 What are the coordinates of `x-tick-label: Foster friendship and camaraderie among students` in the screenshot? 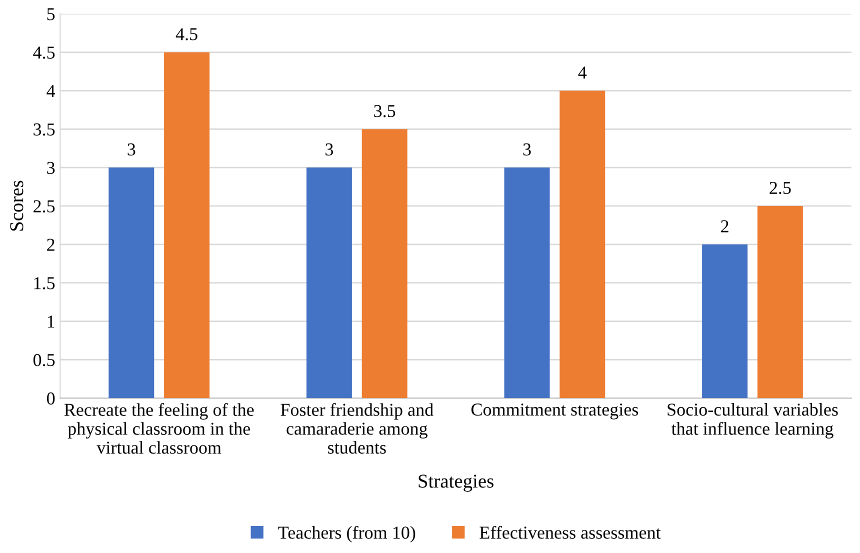 It's located at (357, 428).